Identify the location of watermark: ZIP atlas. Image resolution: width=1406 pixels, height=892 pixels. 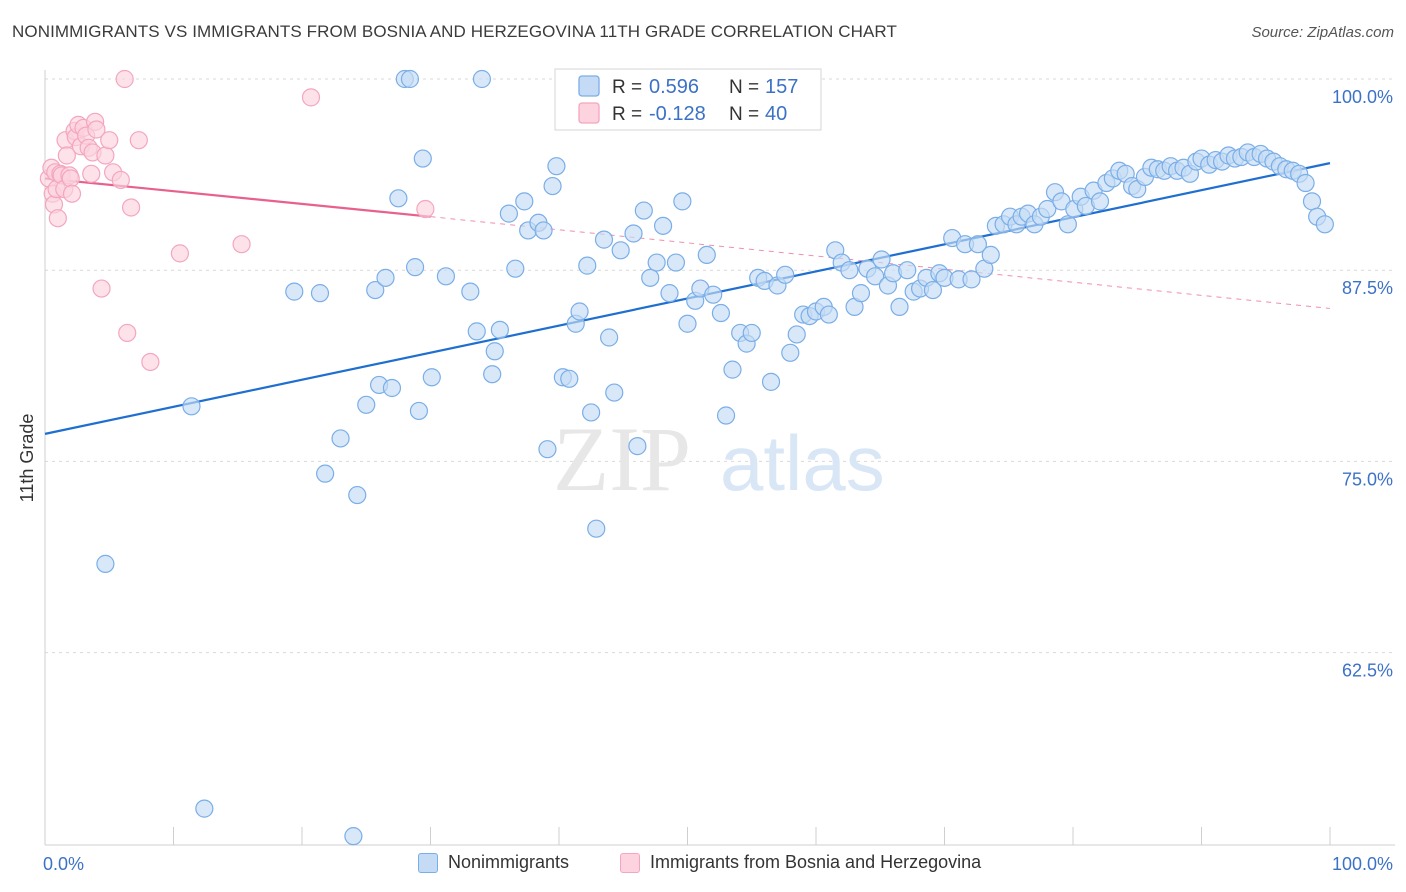
(719, 459).